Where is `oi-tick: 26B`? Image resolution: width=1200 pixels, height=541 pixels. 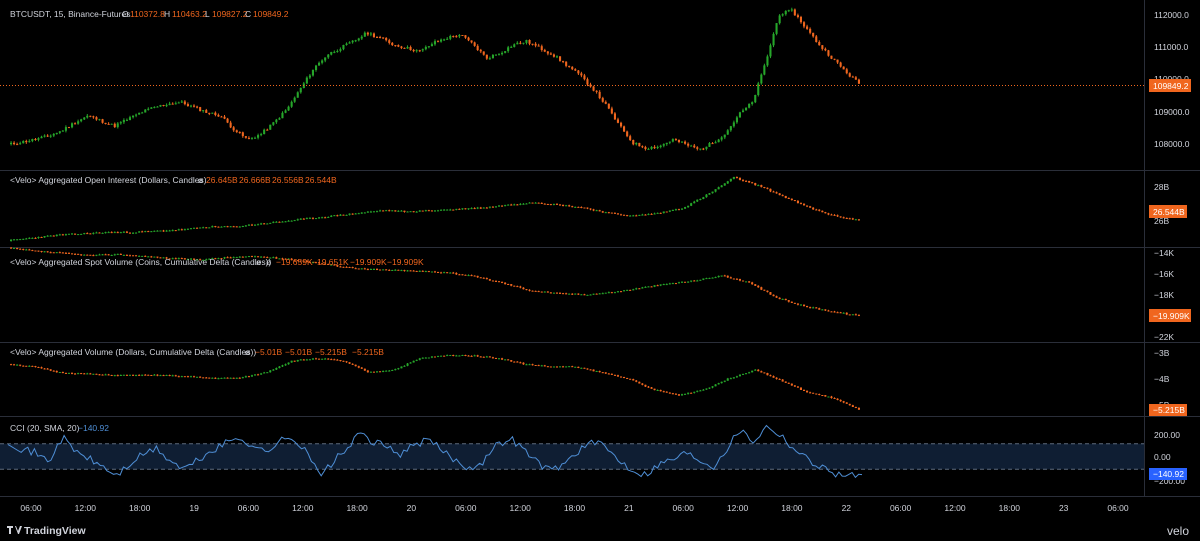 oi-tick: 26B is located at coordinates (1161, 221).